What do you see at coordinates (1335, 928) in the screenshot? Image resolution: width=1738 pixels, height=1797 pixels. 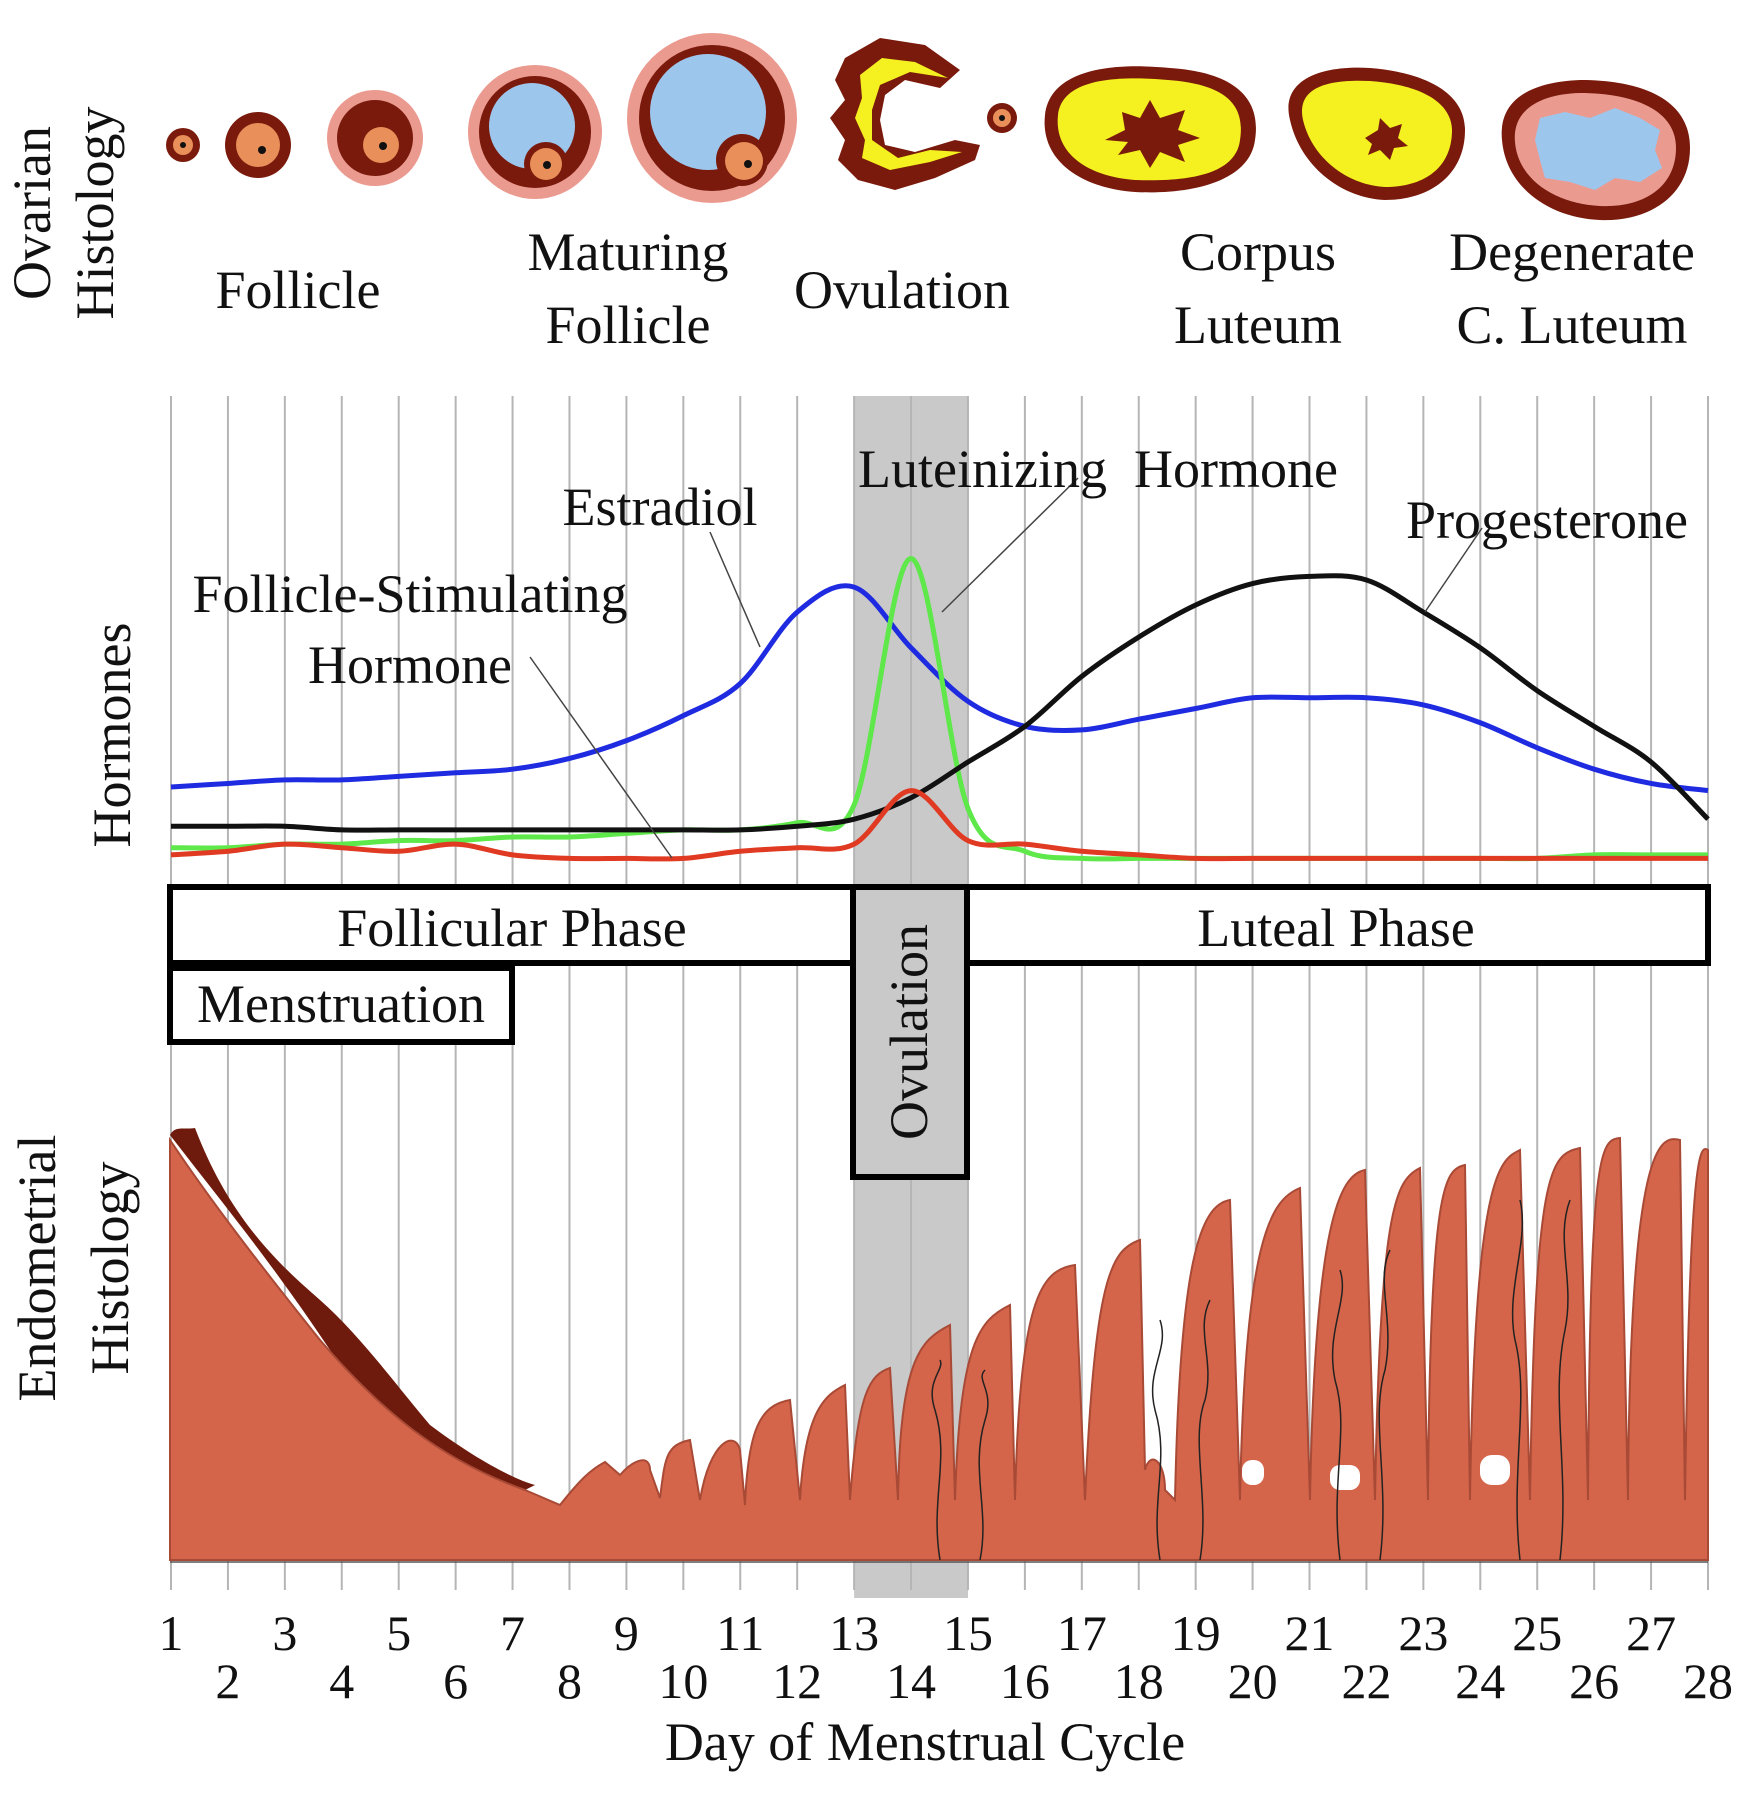 I see `luteal-phase-label: Luteal Phase` at bounding box center [1335, 928].